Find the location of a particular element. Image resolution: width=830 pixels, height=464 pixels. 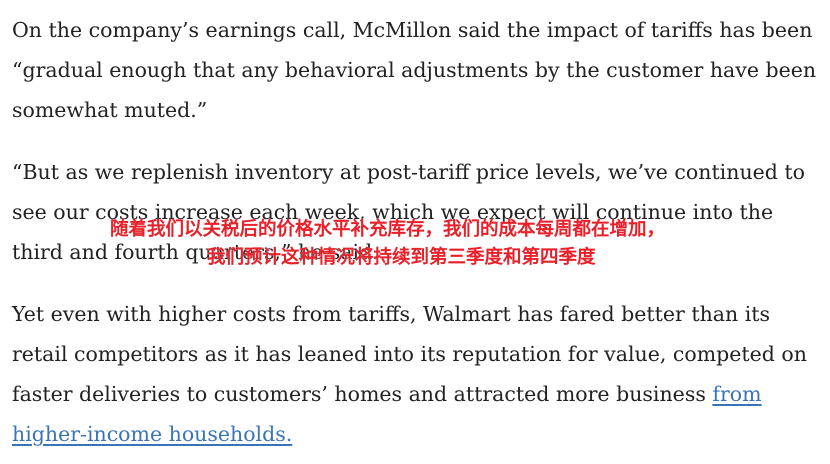

higher-income-households-link: from higher-income households. is located at coordinates (387, 414).